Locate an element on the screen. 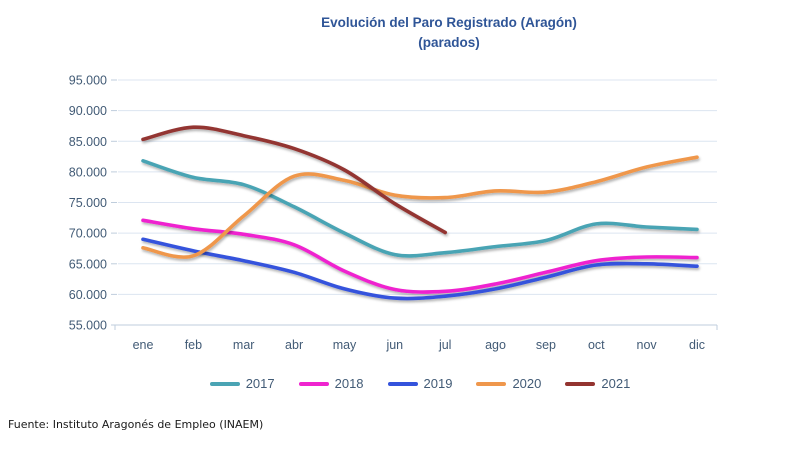 This screenshot has width=800, height=450. y-axis-label: 75.000 is located at coordinates (88, 203).